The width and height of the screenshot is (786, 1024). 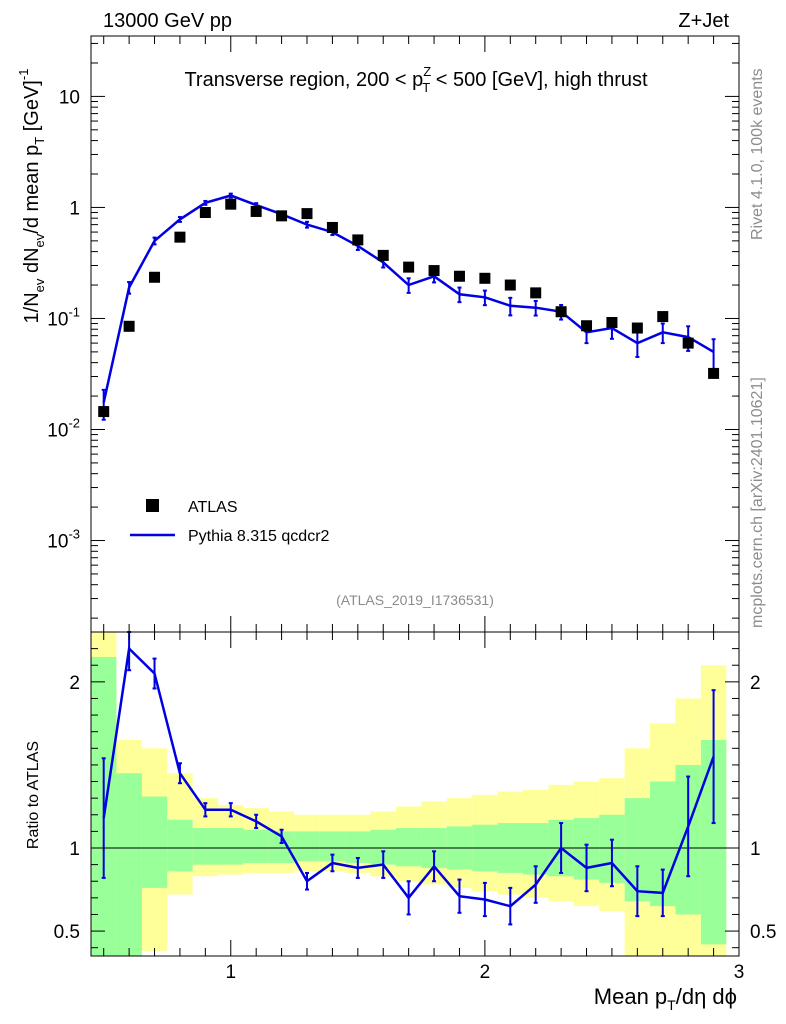 What do you see at coordinates (763, 932) in the screenshot?
I see `ratio-y-tick-label-right: 0.5` at bounding box center [763, 932].